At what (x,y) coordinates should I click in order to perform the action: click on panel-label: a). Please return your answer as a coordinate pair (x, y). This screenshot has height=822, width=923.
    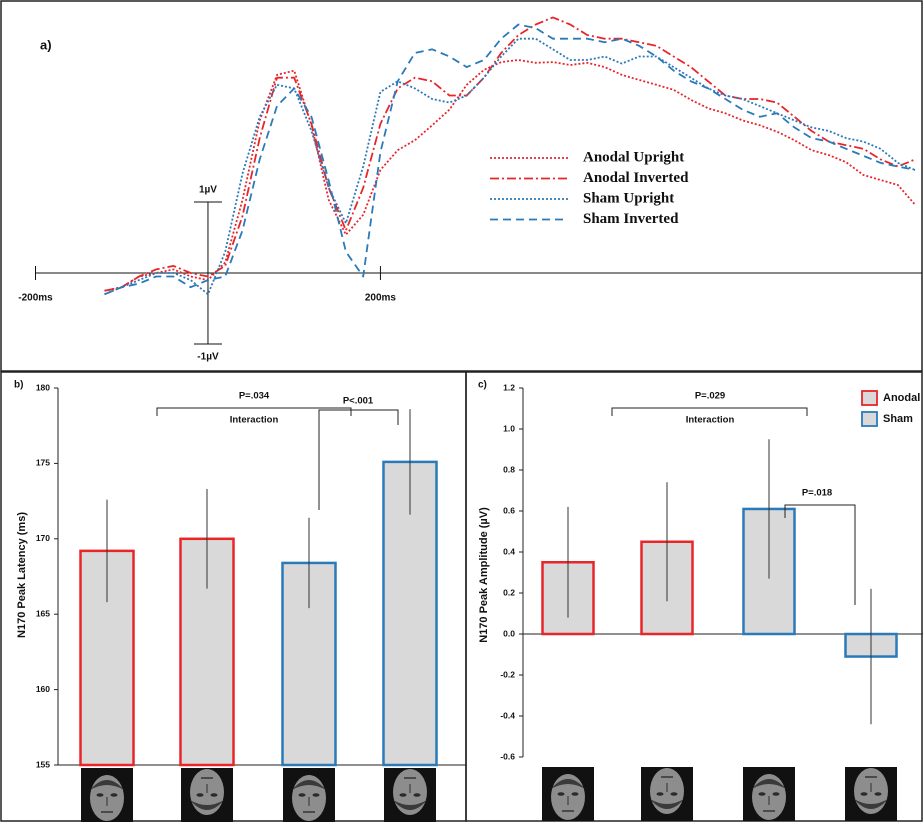
    Looking at the image, I should click on (46, 44).